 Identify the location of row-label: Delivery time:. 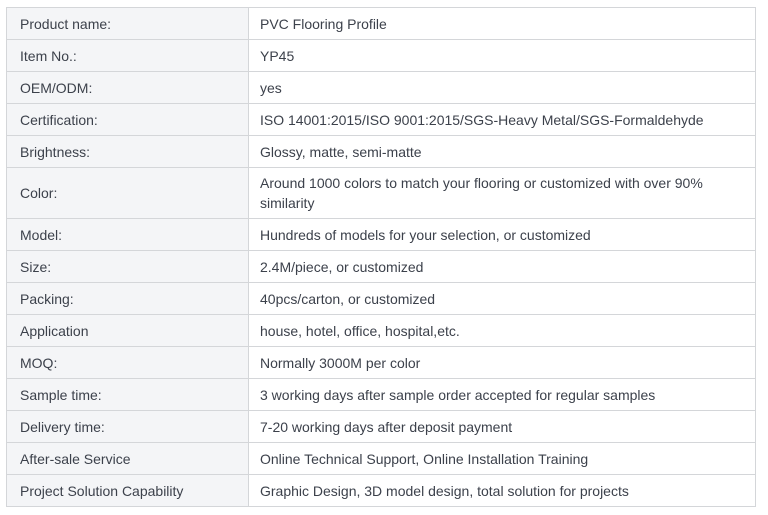
(127, 426).